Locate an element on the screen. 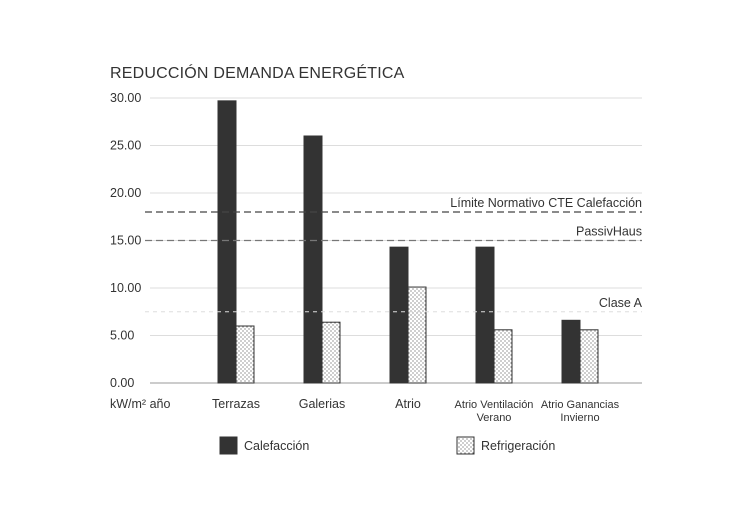  x-category-label: Verano is located at coordinates (494, 418).